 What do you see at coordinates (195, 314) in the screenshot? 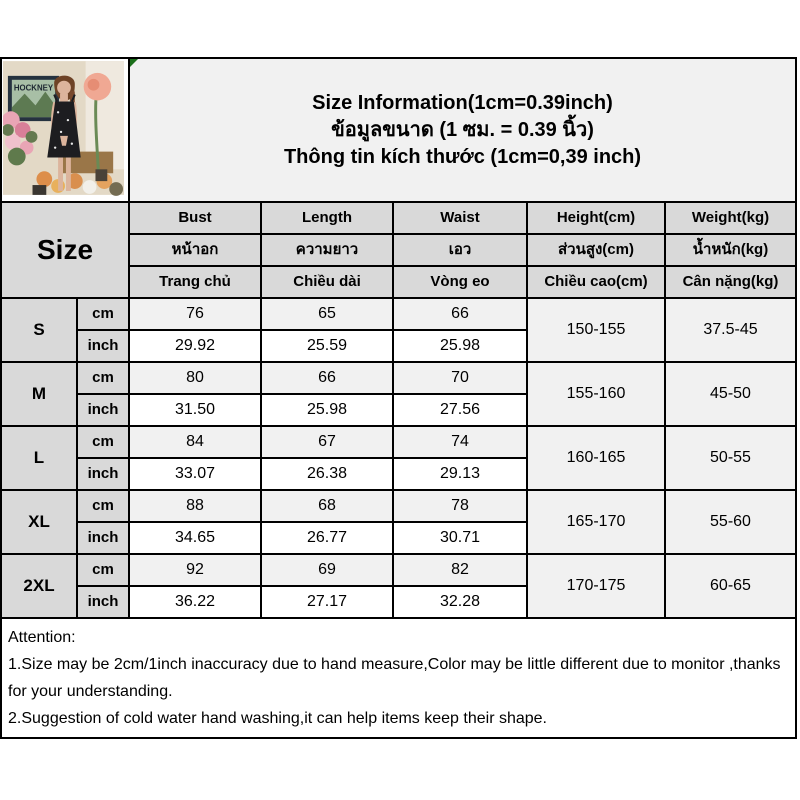
I see `value-s-bust-cm: 76` at bounding box center [195, 314].